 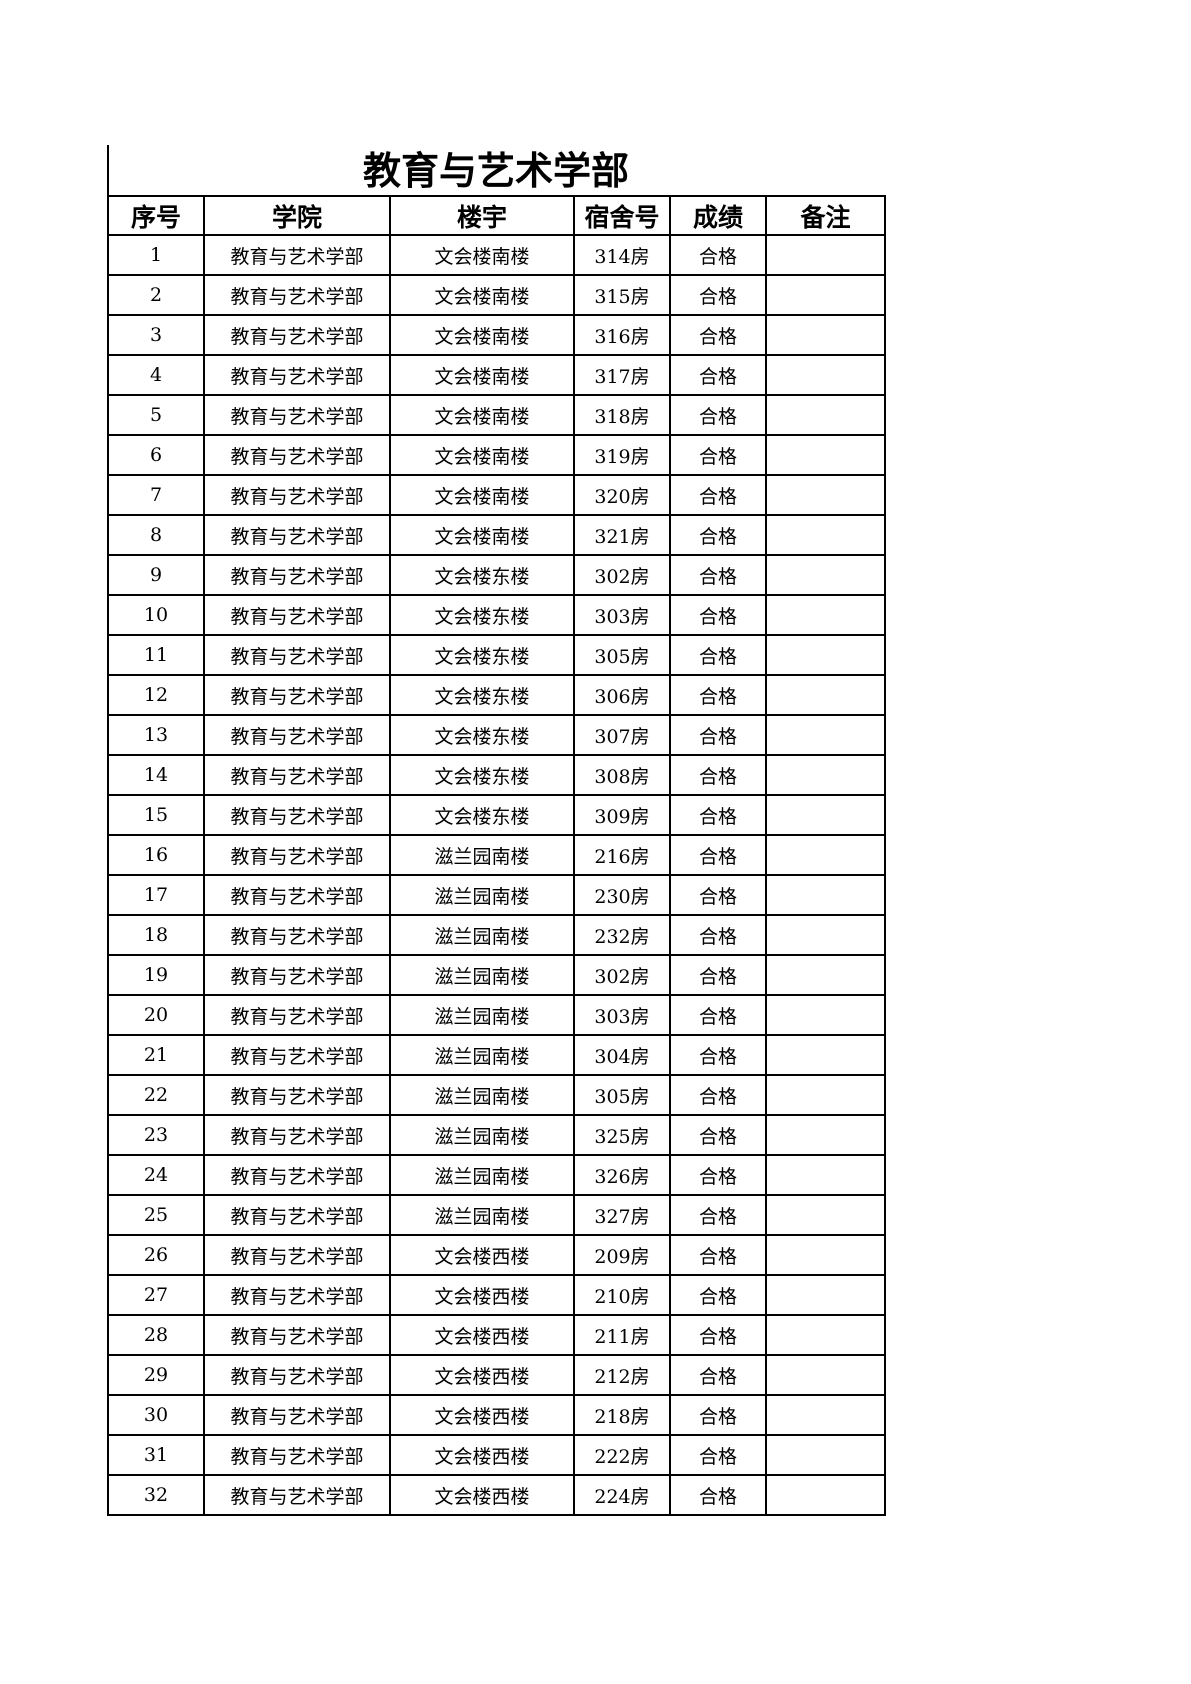 I want to click on cell-index: 29, so click(x=156, y=1375).